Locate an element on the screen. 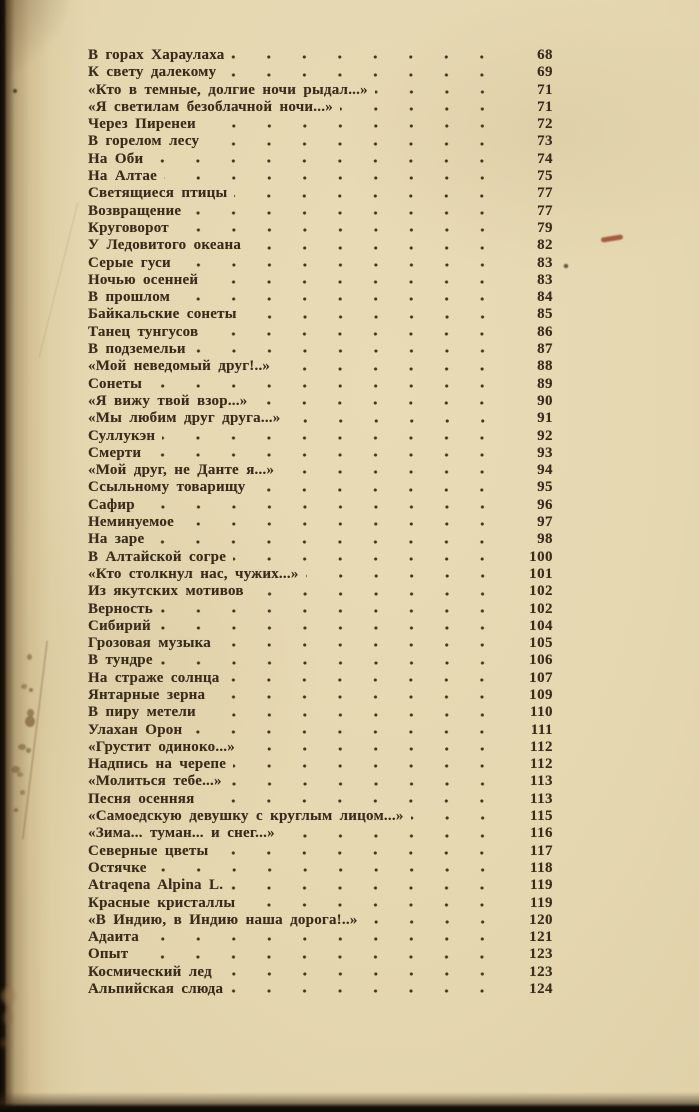  toc-entry-page: 74 is located at coordinates (545, 158).